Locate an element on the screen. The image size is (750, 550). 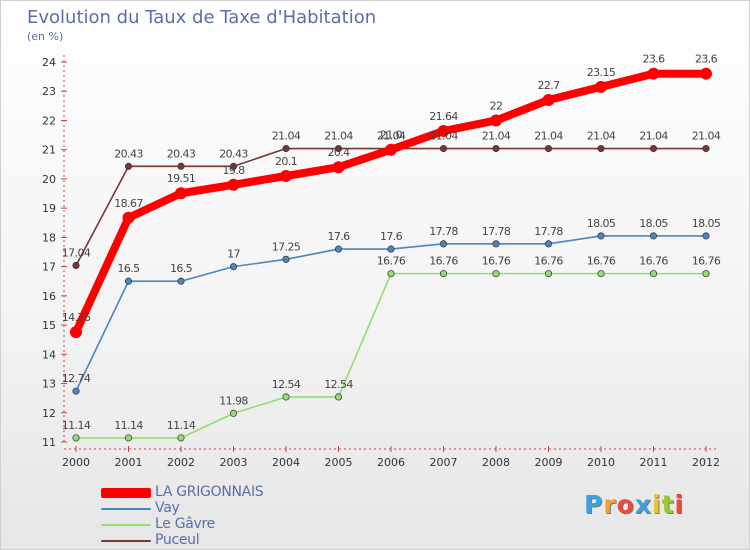
legend-label: LA GRIGONNAIS is located at coordinates (209, 492).